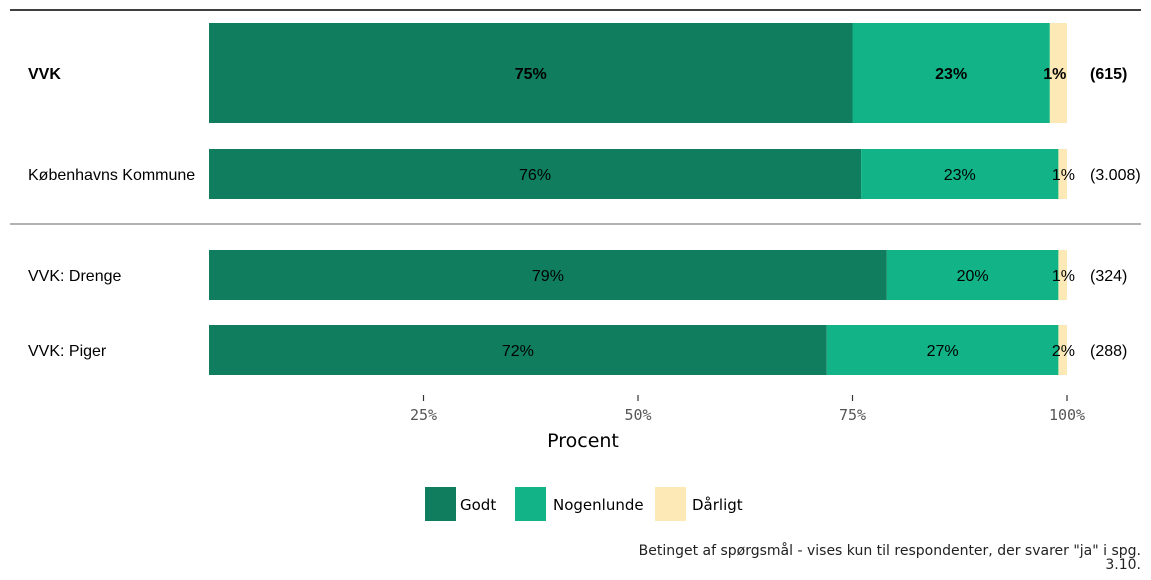 This screenshot has height=580, width=1151. I want to click on legend-swatch-nogenlunde, so click(530, 504).